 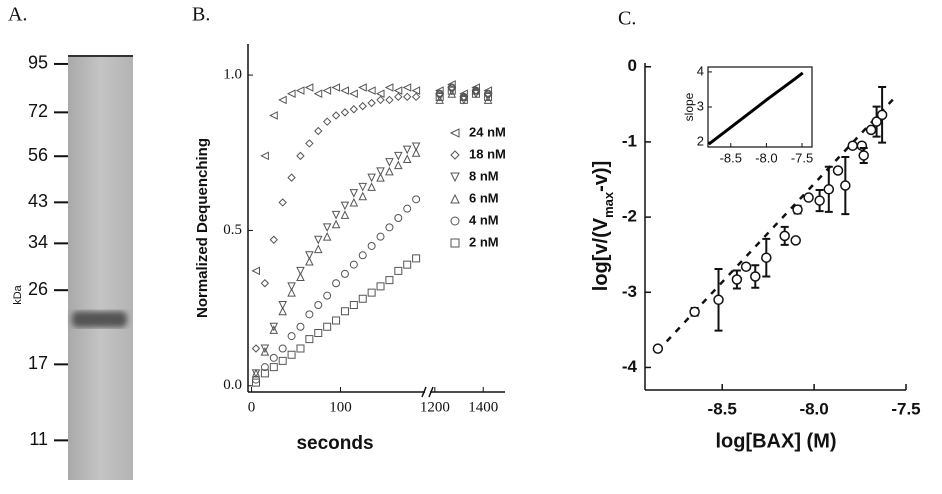 What do you see at coordinates (252, 407) in the screenshot?
I see `x-tick-label: 0` at bounding box center [252, 407].